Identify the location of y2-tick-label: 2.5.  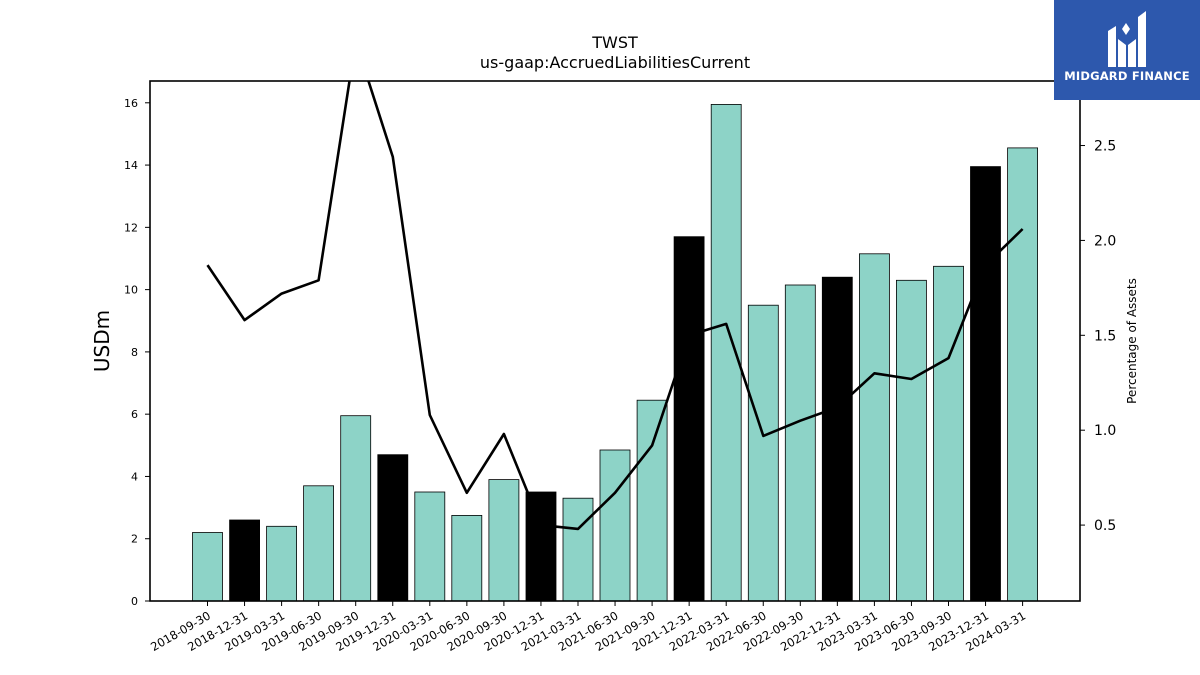
(1105, 147).